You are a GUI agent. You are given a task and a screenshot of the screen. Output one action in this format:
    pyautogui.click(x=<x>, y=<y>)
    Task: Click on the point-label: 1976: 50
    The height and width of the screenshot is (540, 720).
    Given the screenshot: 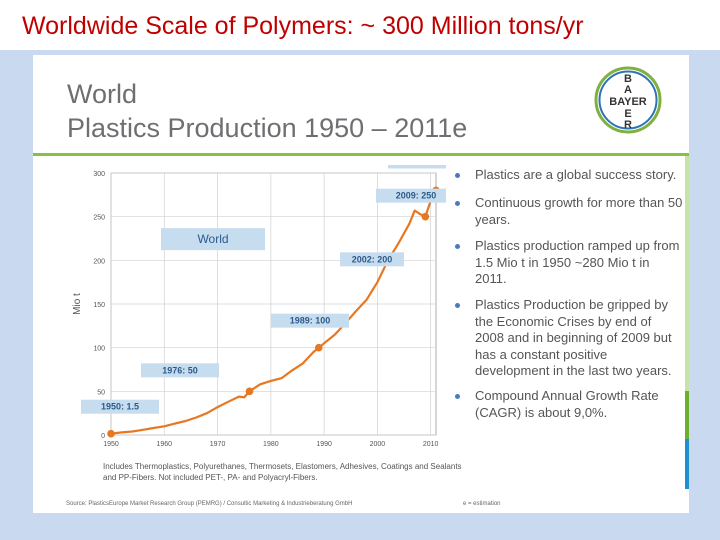 What is the action you would take?
    pyautogui.click(x=180, y=370)
    